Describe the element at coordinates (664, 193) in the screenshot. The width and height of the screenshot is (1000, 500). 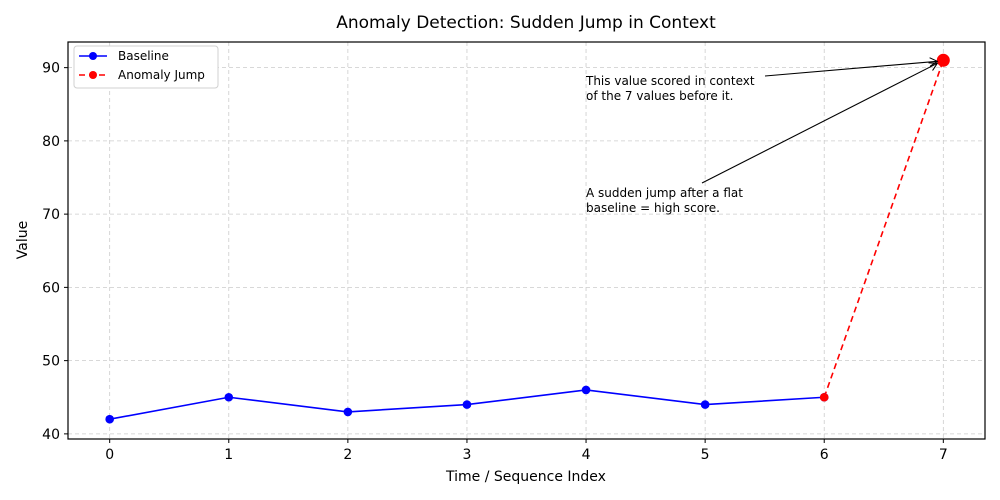
I see `annotation-text: A sudden jump after a flat` at that location.